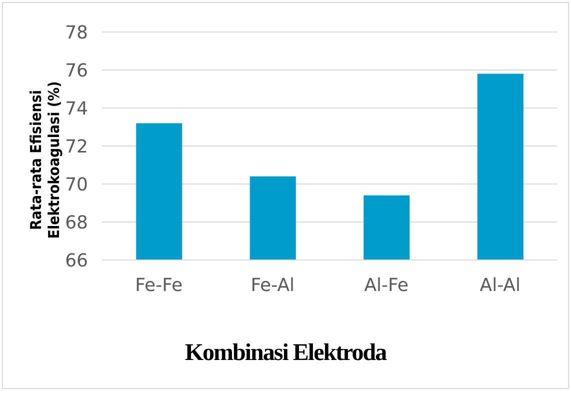 This screenshot has width=571, height=393. I want to click on x-axis-title: Kombinasi Elektroda, so click(286, 353).